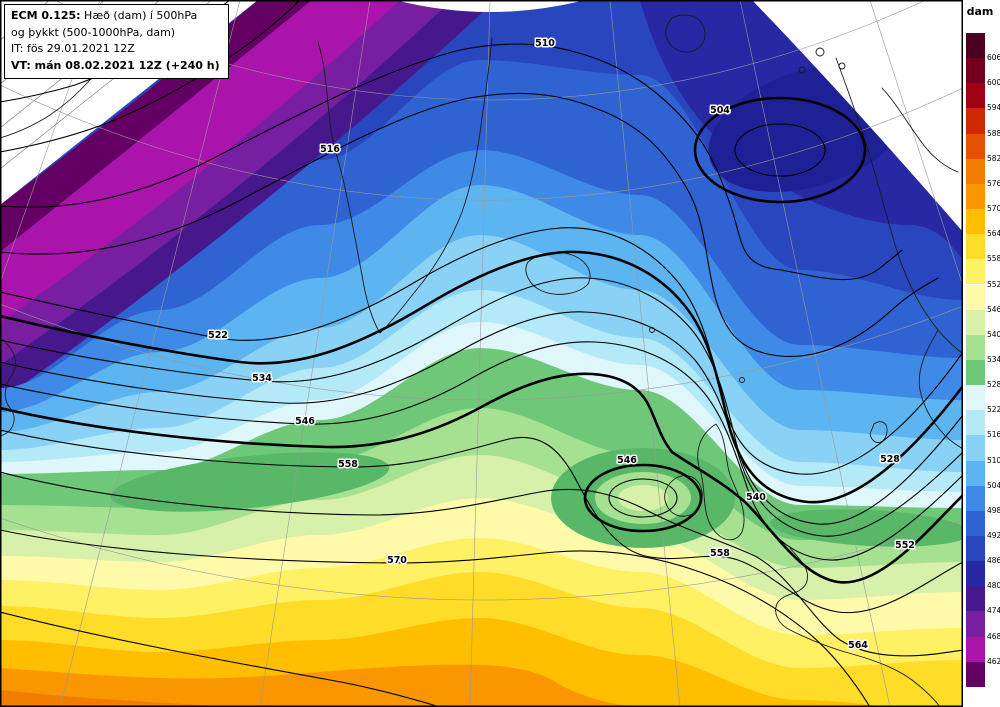 The image size is (1000, 707). I want to click on legend-tick-label: 522, so click(993, 410).